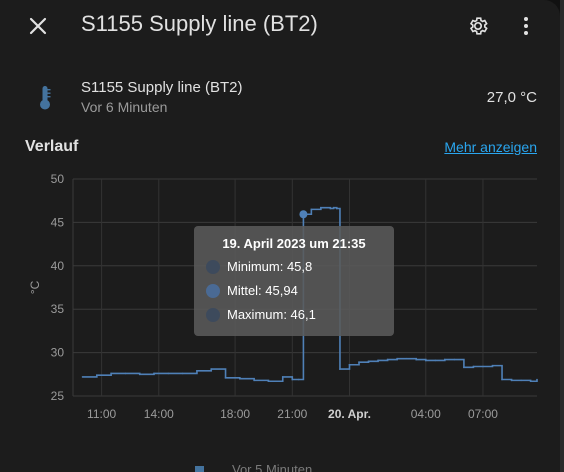  Describe the element at coordinates (52, 146) in the screenshot. I see `history-title: Verlauf` at that location.